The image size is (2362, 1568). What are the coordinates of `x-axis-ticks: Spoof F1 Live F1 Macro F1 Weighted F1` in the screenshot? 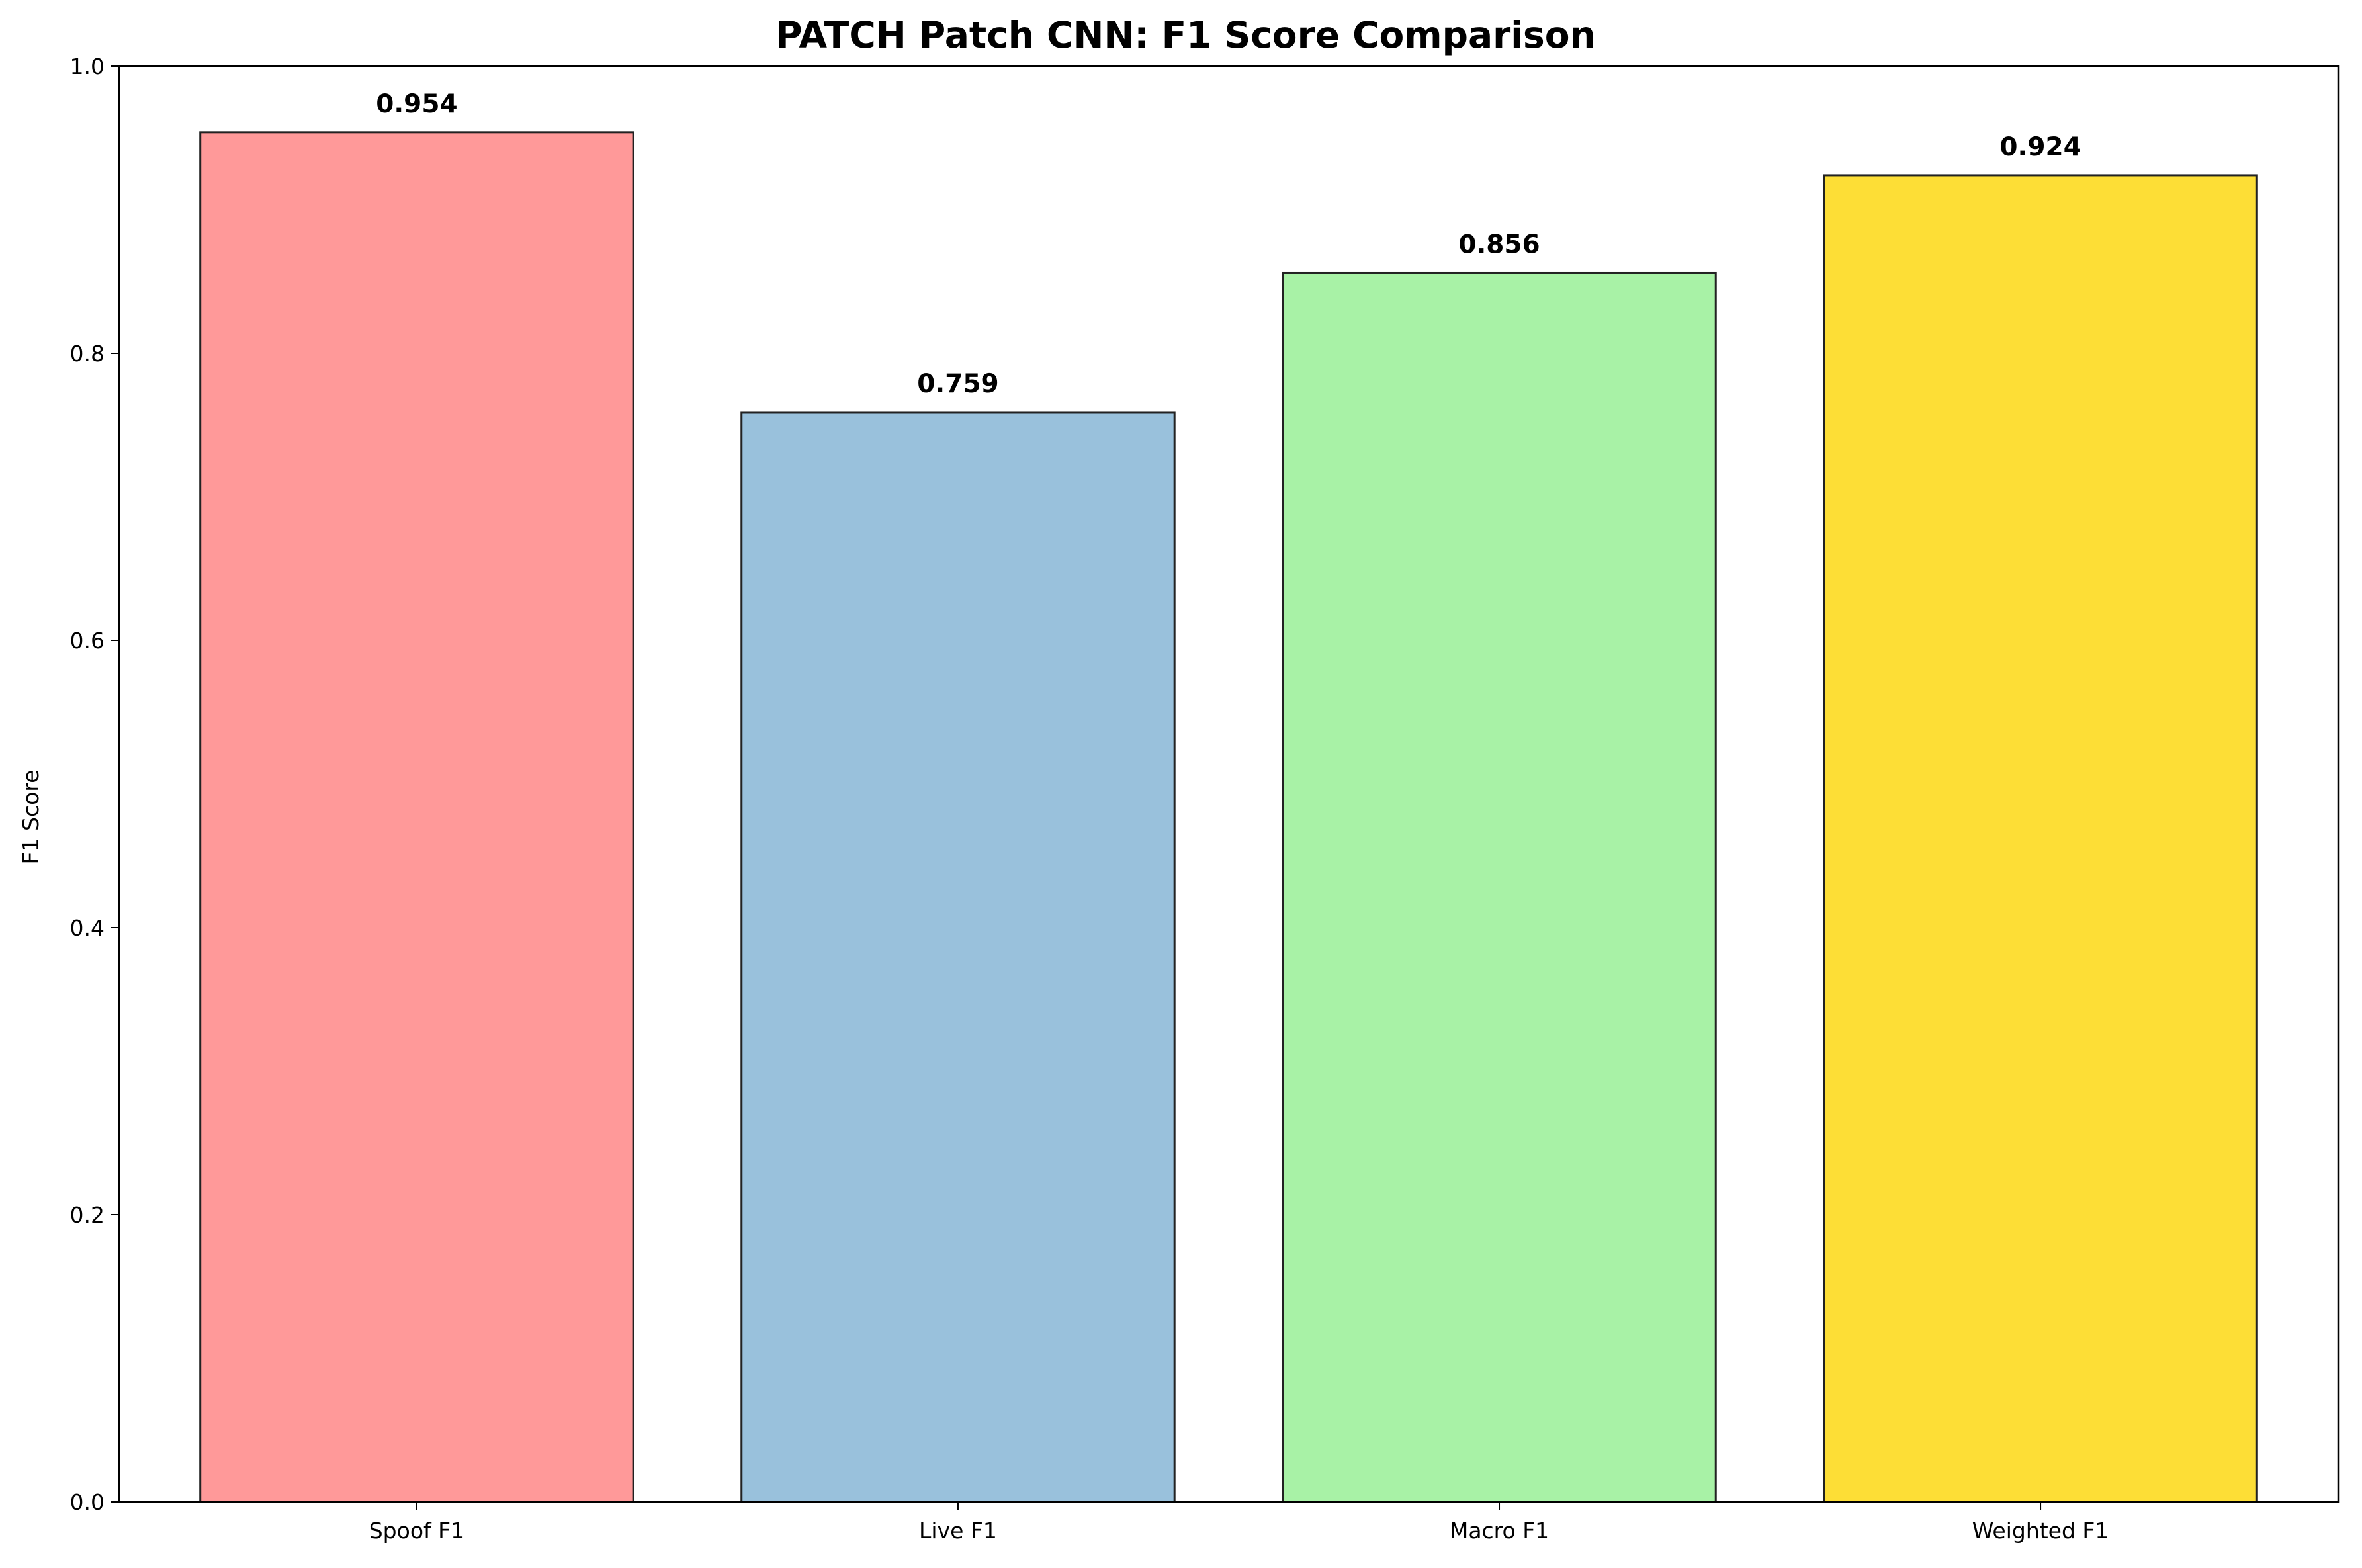 It's located at (1239, 1523).